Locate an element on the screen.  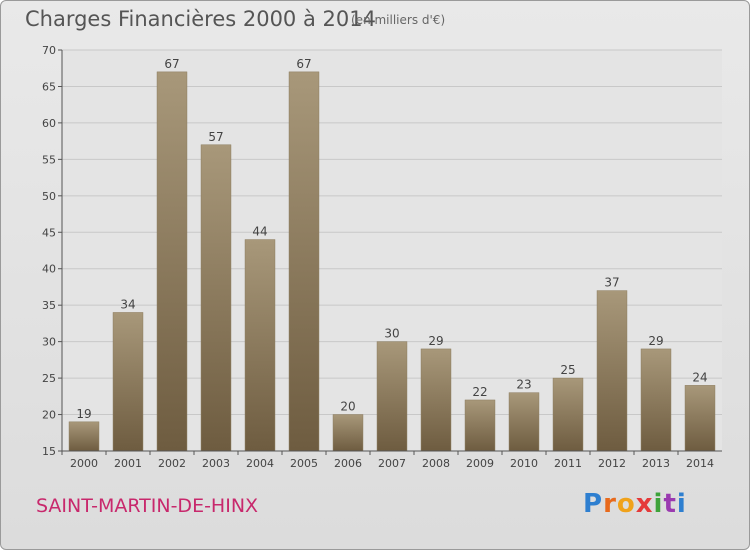
y-tick-label: 15 is located at coordinates (49, 451).